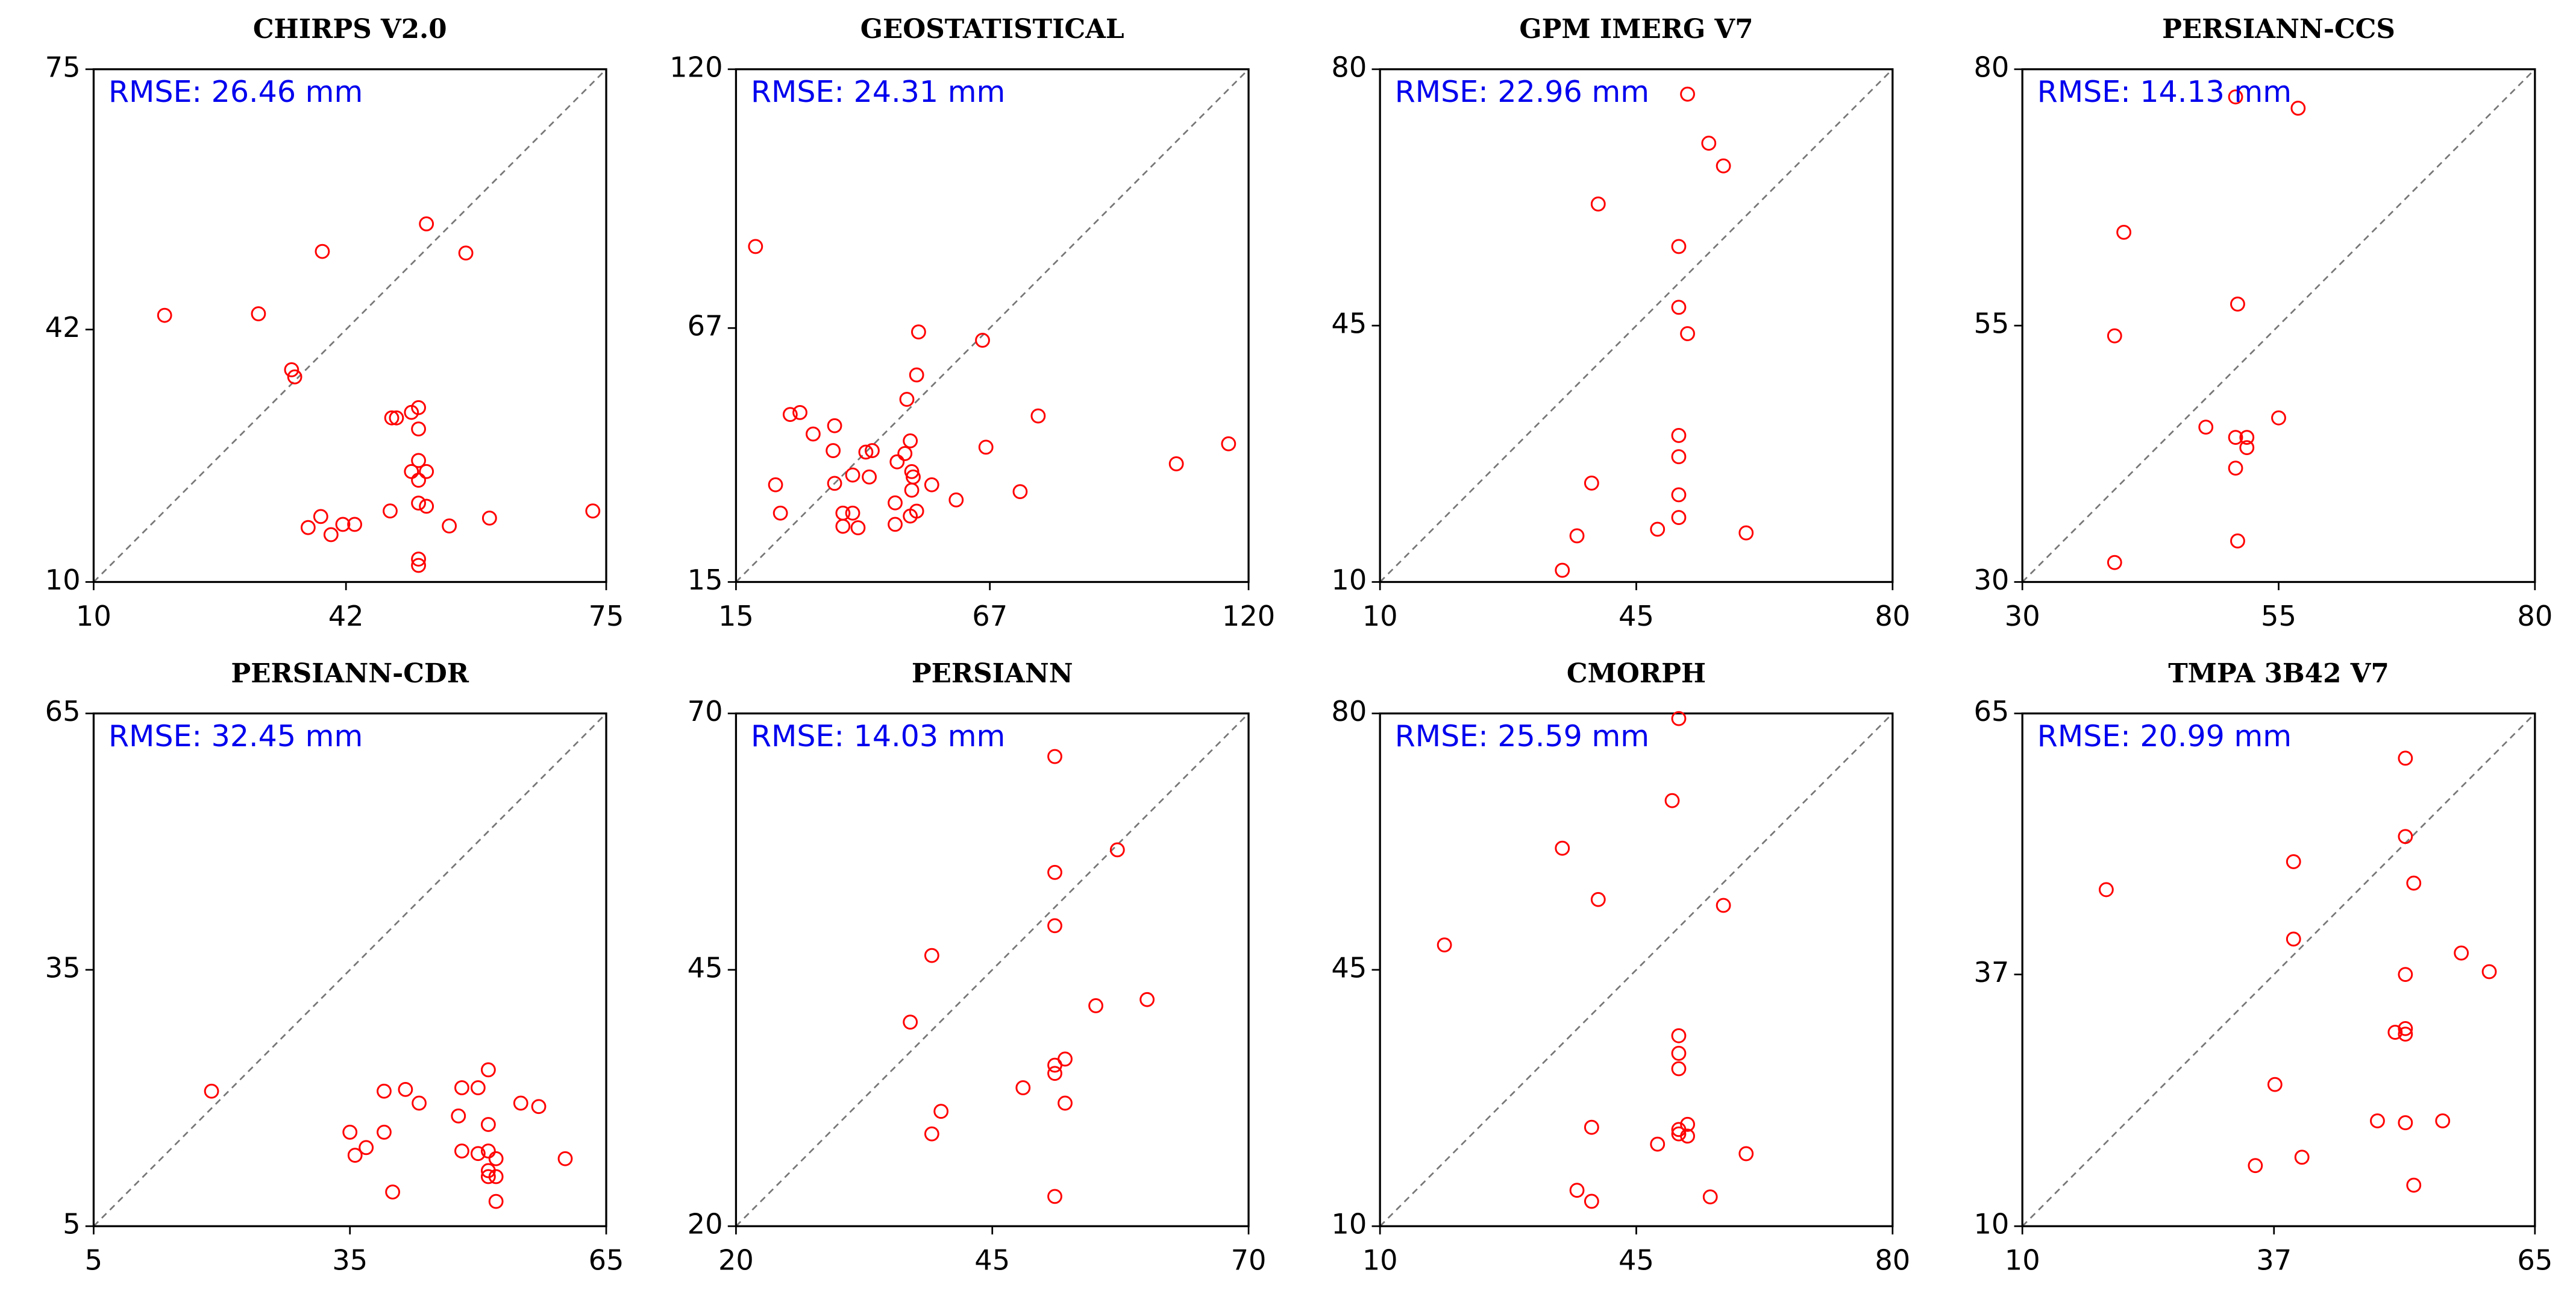 The height and width of the screenshot is (1302, 2576). Describe the element at coordinates (878, 736) in the screenshot. I see `rmse-annotation: RMSE: 14.03 mm` at that location.